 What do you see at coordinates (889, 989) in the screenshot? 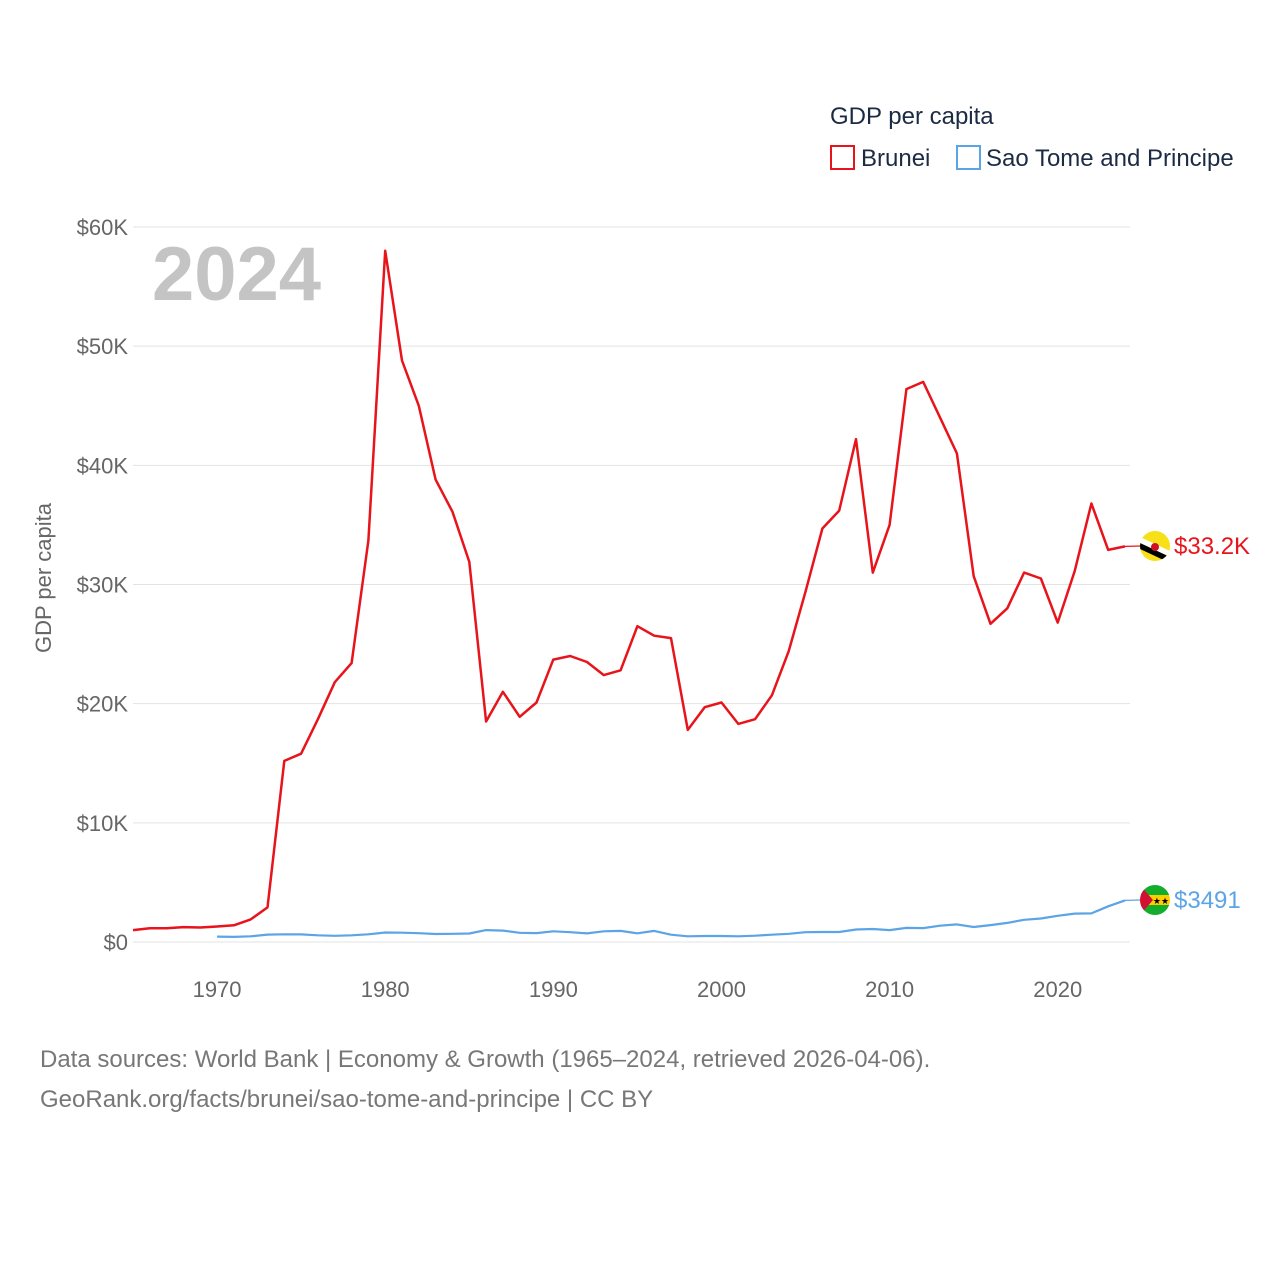
I see `x-tick-label: 2010` at bounding box center [889, 989].